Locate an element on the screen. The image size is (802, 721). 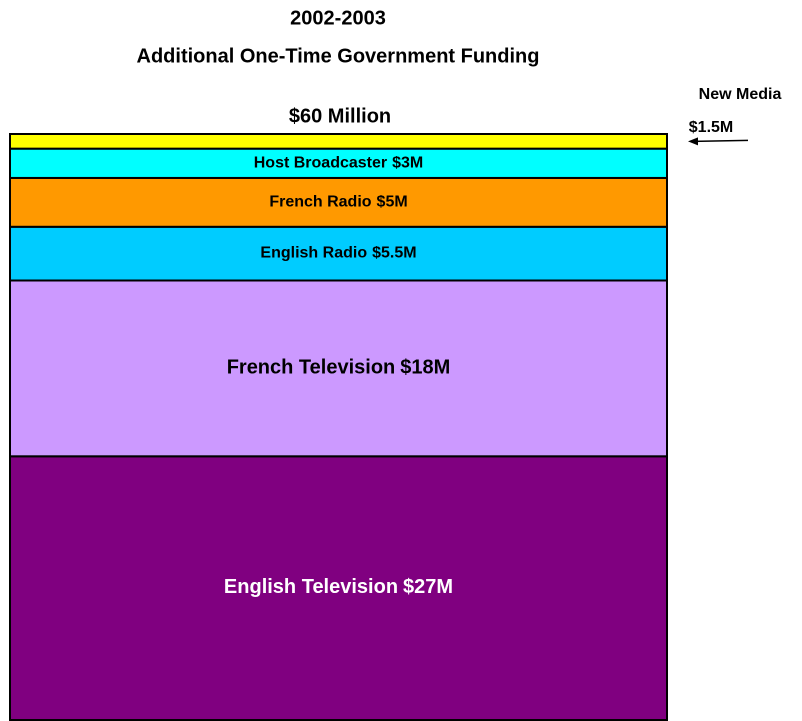
segment-category: French Radio is located at coordinates (320, 202).